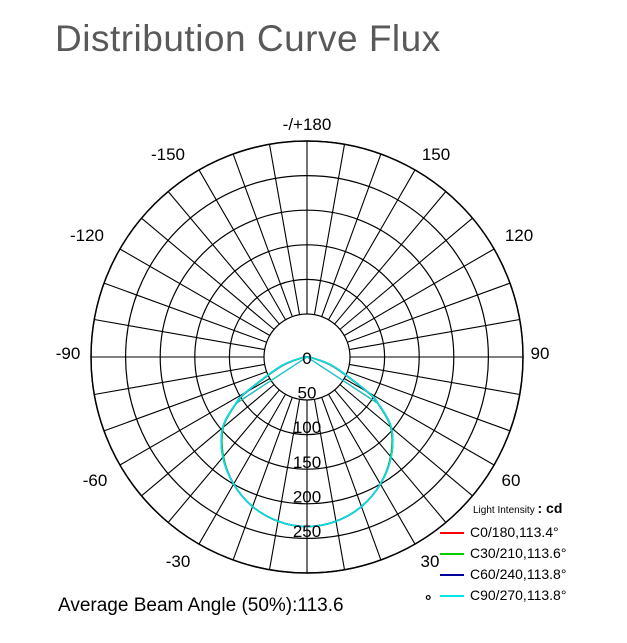  I want to click on radial-tick-label: 50, so click(307, 393).